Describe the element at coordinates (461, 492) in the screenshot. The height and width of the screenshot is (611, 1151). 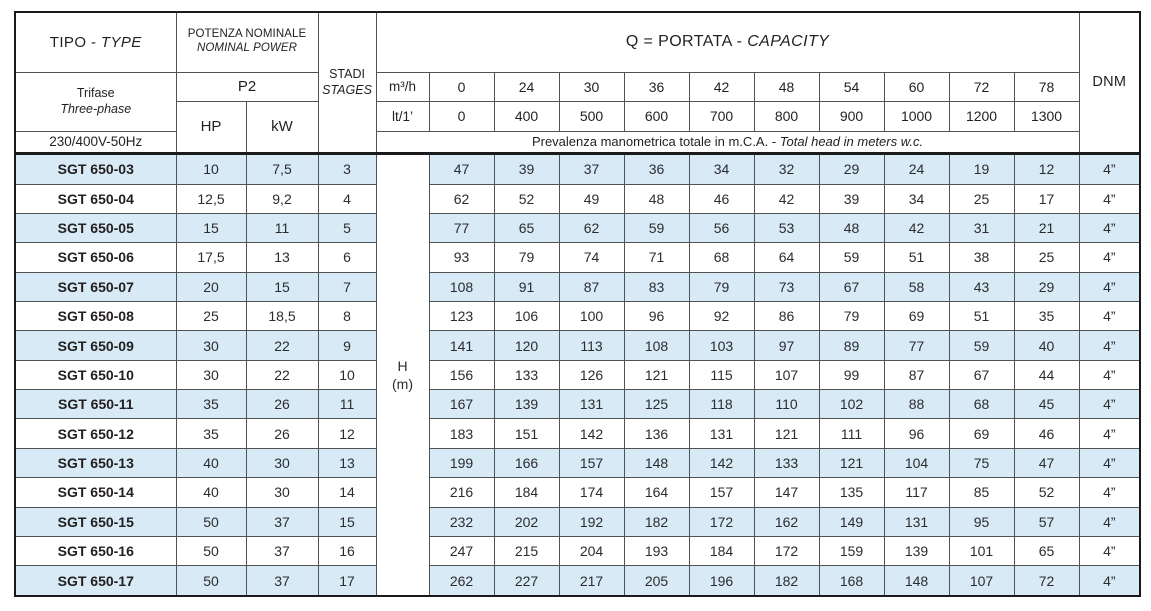
I see `head-value-cell: 216` at that location.